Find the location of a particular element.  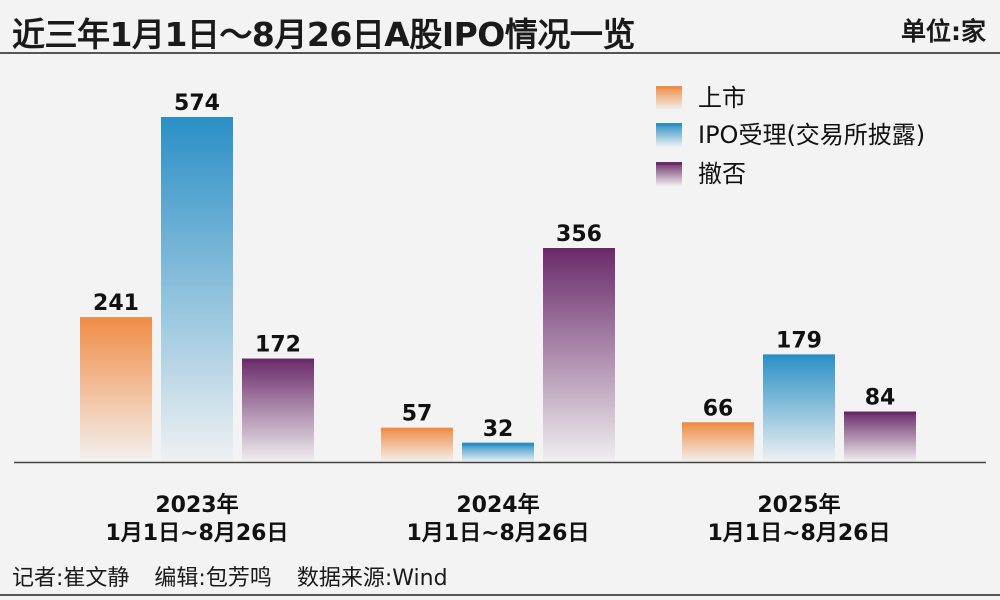

category-label-1-line-0: 2024年 is located at coordinates (497, 505).